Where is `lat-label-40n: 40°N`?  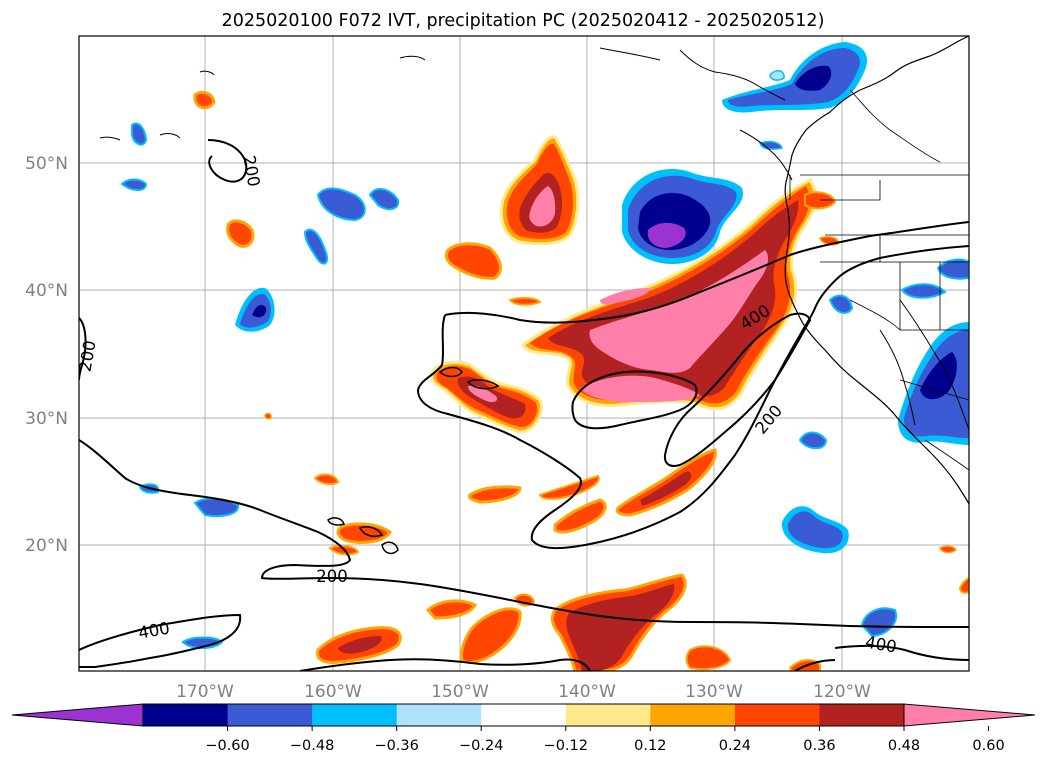 lat-label-40n: 40°N is located at coordinates (46, 291).